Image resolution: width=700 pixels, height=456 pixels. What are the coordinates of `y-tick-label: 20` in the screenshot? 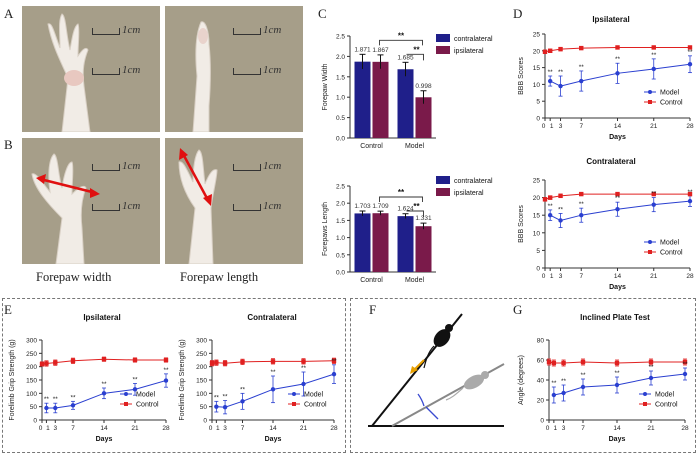 It's located at (537, 51).